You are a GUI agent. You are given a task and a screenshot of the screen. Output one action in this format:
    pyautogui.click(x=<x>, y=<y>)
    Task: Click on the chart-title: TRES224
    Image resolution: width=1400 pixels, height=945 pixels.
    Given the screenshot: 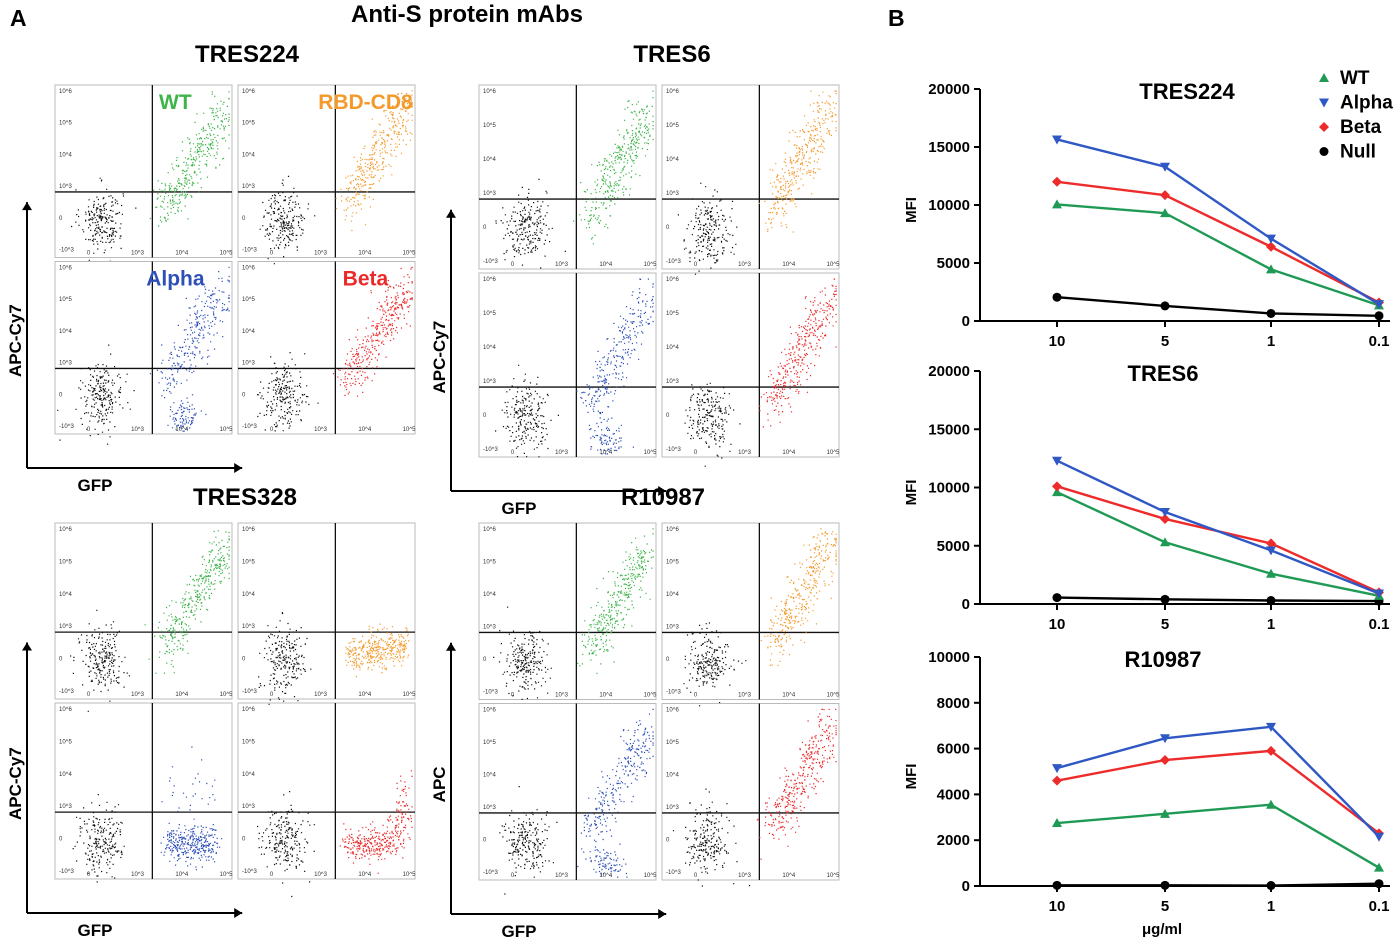 What is the action you would take?
    pyautogui.click(x=1187, y=91)
    